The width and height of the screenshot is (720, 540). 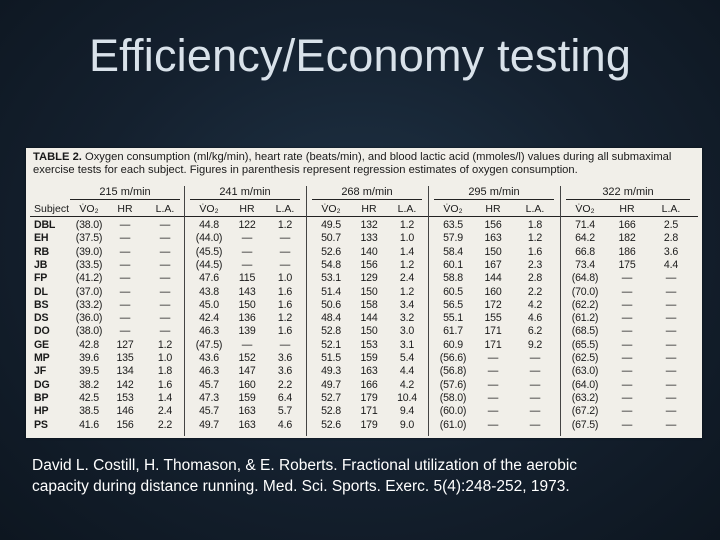 What do you see at coordinates (369, 304) in the screenshot?
I see `table-cell: 158` at bounding box center [369, 304].